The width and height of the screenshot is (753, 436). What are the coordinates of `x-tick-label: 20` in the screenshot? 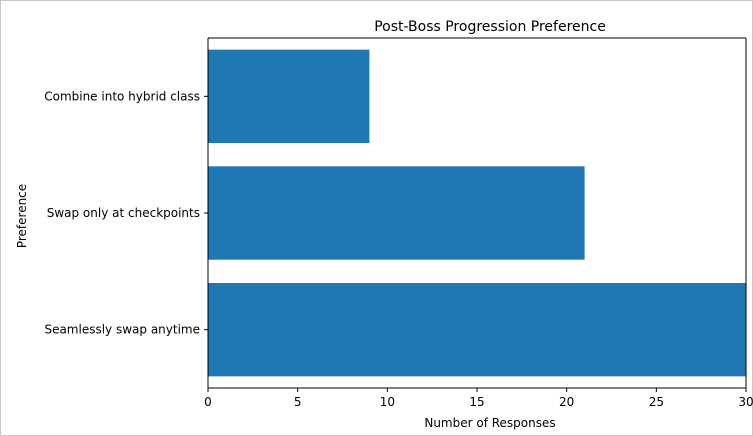 It's located at (566, 402).